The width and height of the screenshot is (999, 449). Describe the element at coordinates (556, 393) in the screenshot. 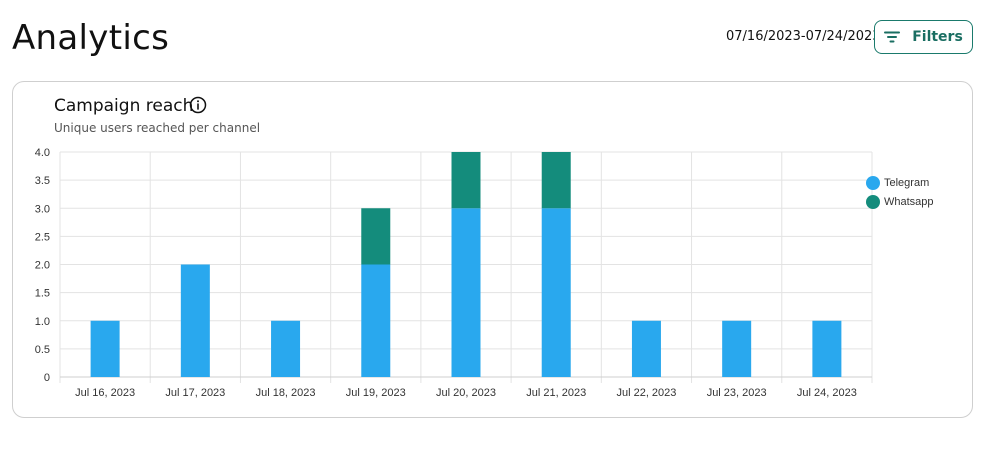

I see `x-tick-label: Jul 21, 2023` at that location.